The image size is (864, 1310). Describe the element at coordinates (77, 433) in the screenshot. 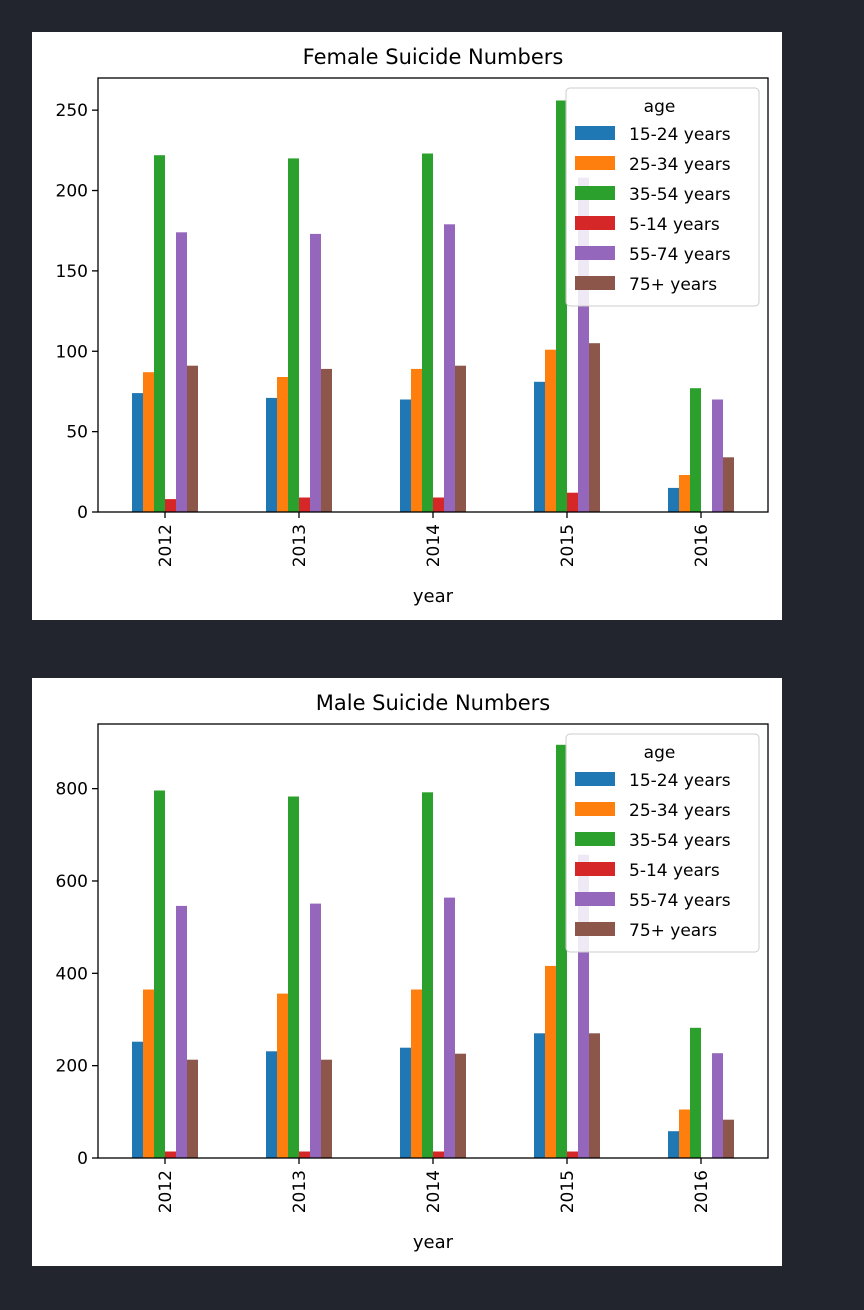

I see `y-tick-label: 50` at that location.